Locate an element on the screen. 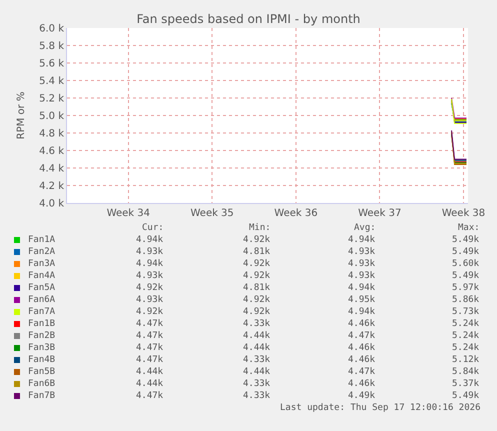 Image resolution: width=497 pixels, height=431 pixels. legend-label: Fan5A is located at coordinates (42, 288).